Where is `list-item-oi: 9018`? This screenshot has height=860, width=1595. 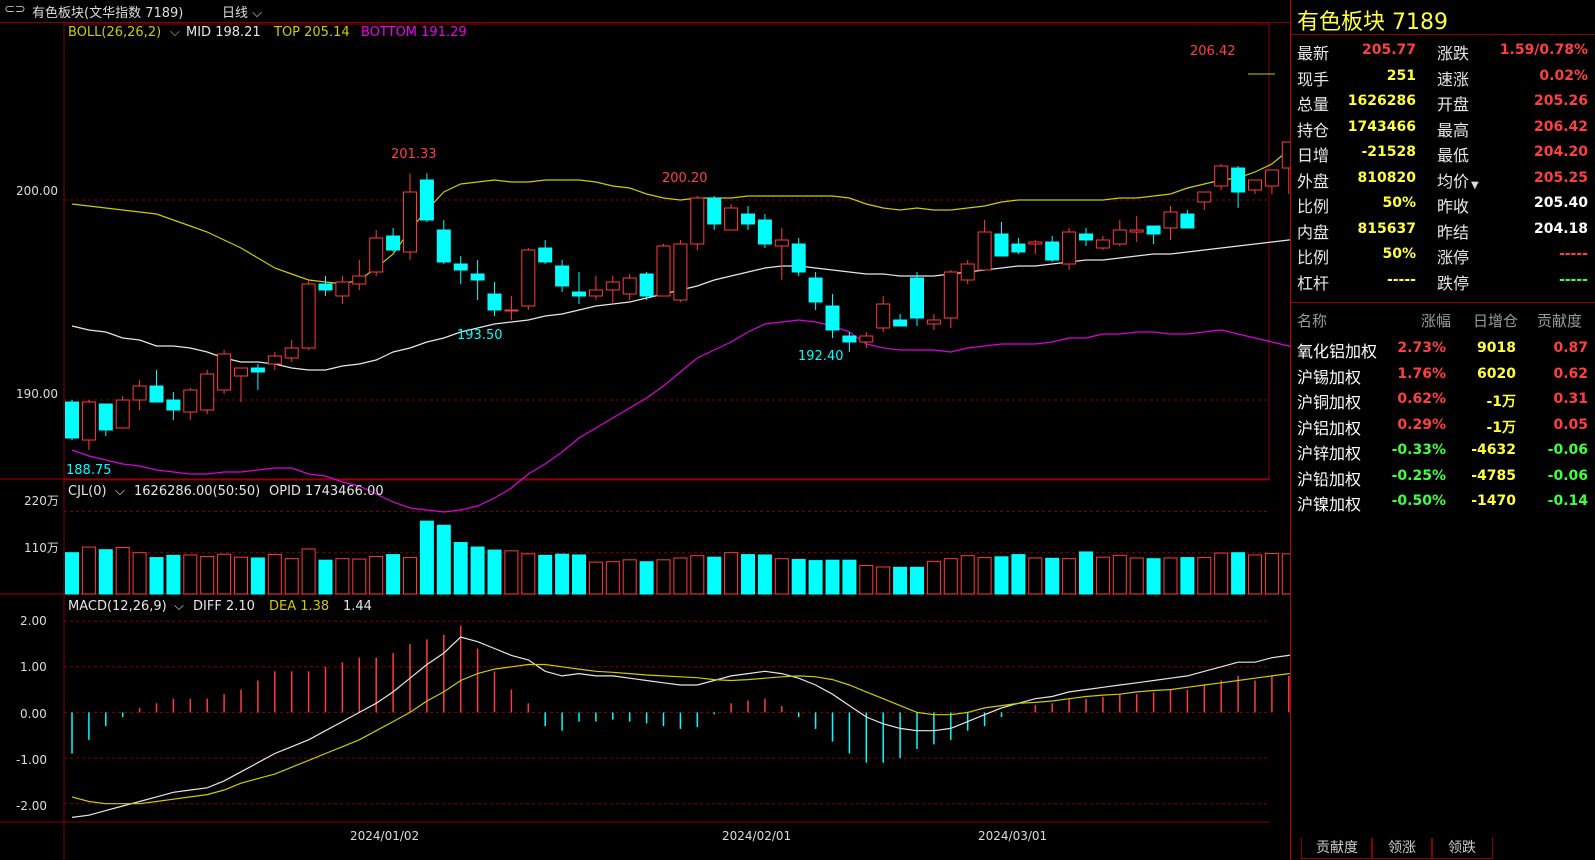
list-item-oi: 9018 is located at coordinates (1496, 348).